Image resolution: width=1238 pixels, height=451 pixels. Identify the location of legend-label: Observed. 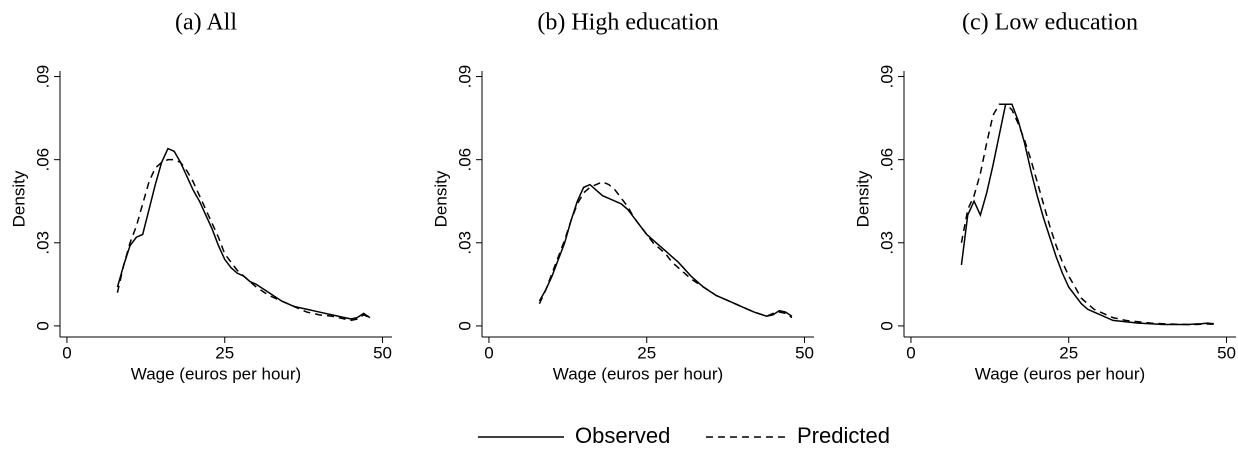
(622, 435).